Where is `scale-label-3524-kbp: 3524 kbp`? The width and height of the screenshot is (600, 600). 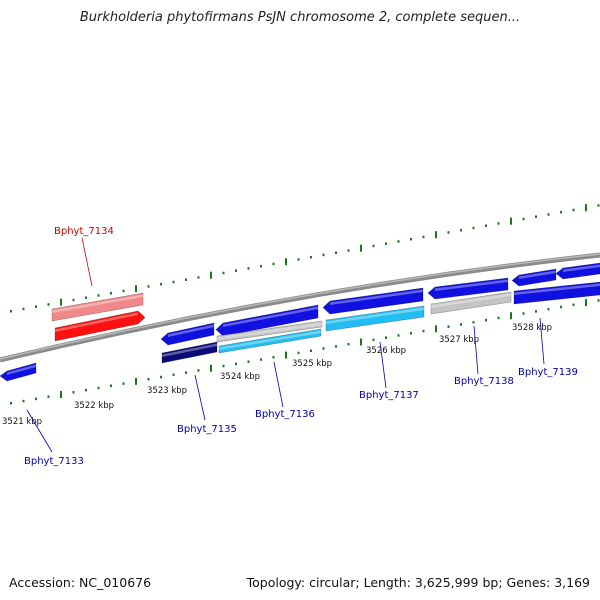
scale-label-3524-kbp: 3524 kbp is located at coordinates (240, 377).